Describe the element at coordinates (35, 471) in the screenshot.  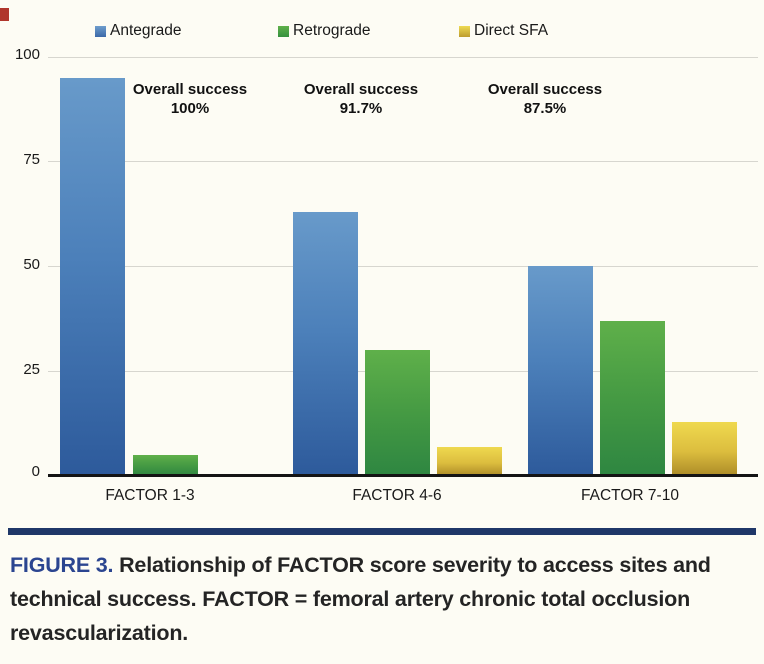
I see `y-tick-label: 0` at that location.